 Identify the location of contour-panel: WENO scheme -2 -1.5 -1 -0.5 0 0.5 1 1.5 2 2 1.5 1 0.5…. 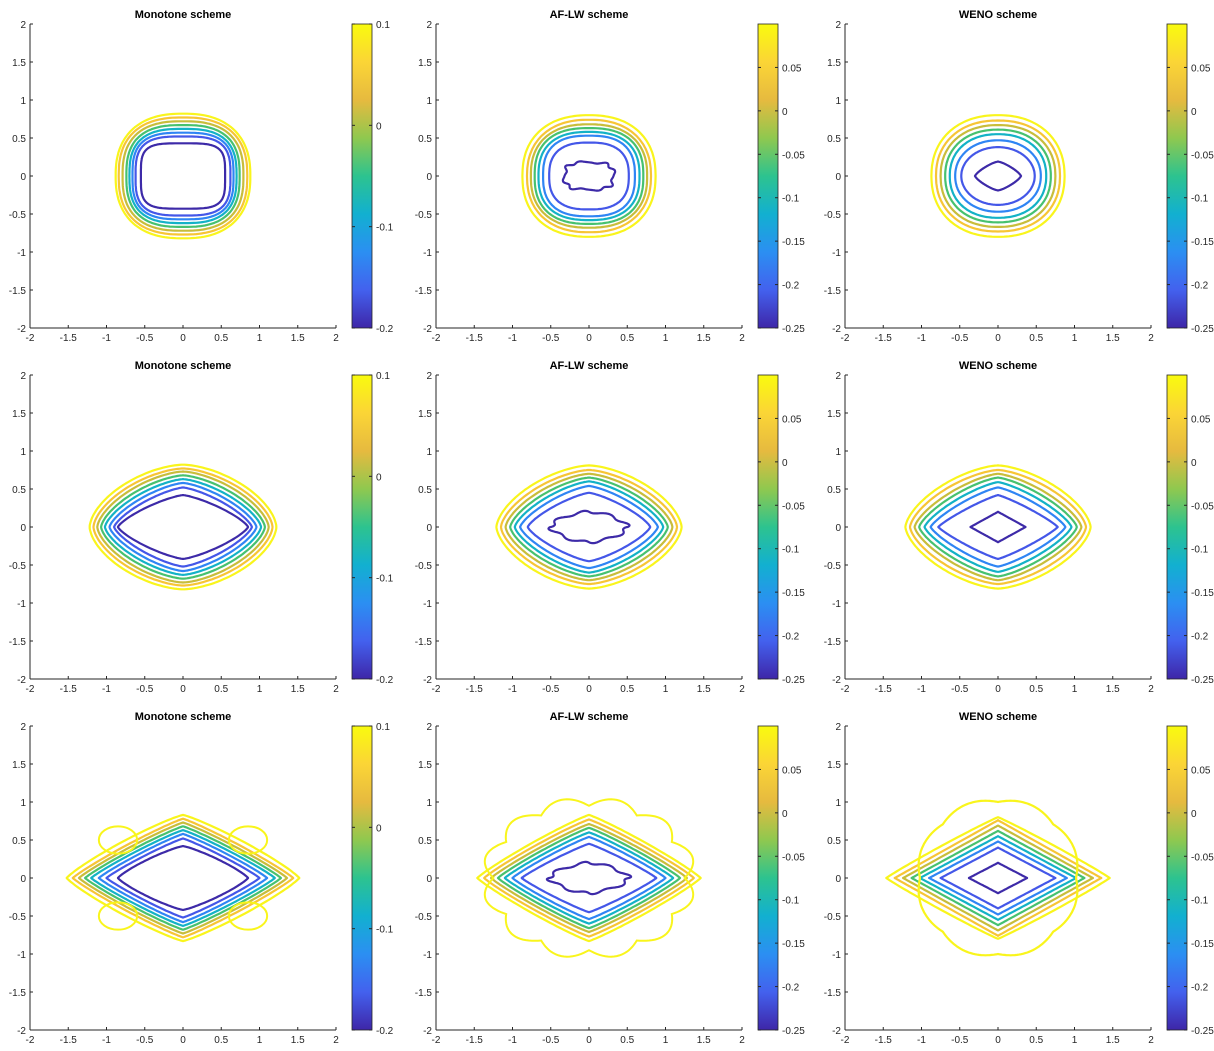
(1019, 878).